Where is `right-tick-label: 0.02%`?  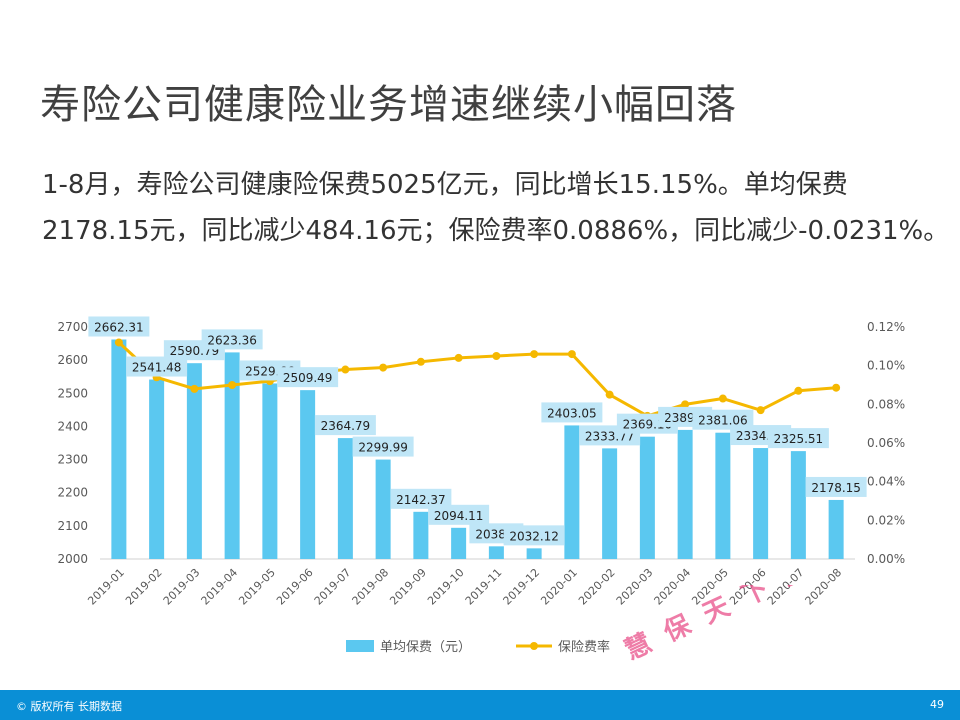 right-tick-label: 0.02% is located at coordinates (886, 520).